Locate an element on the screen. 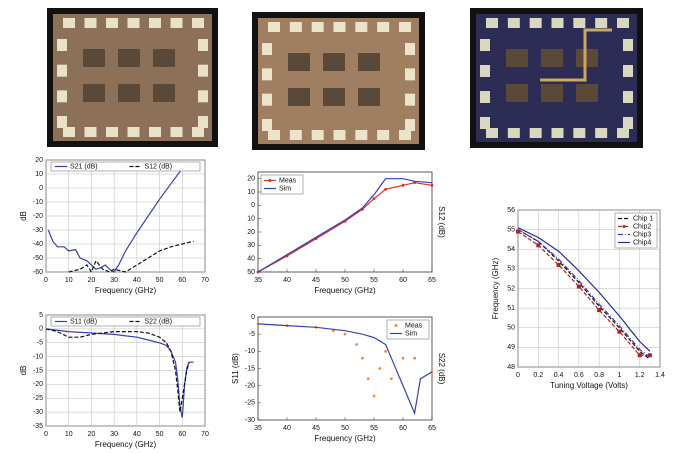 Image resolution: width=691 pixels, height=453 pixels. legend-label: Chip3 is located at coordinates (642, 234).